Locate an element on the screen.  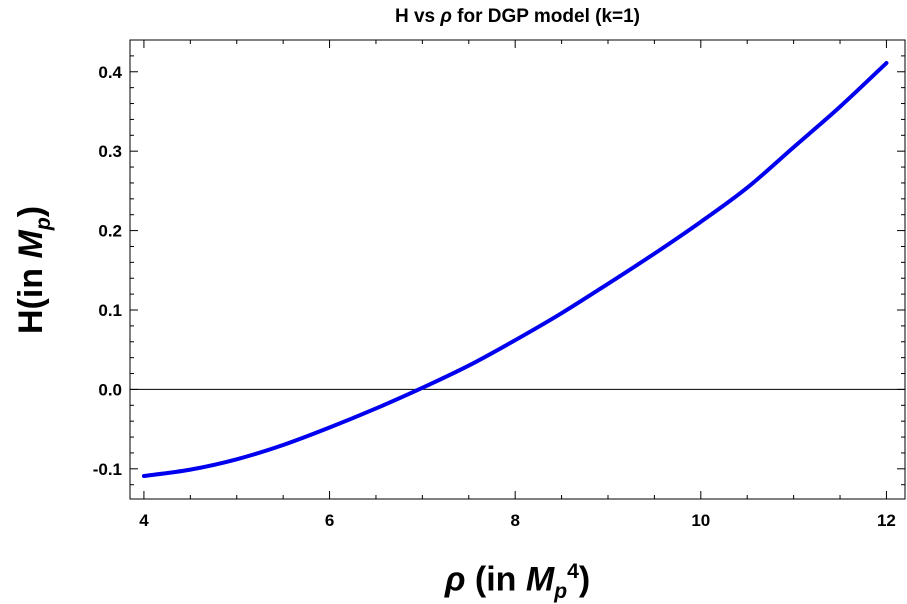
y-tick-label: 0.3 is located at coordinates (110, 151).